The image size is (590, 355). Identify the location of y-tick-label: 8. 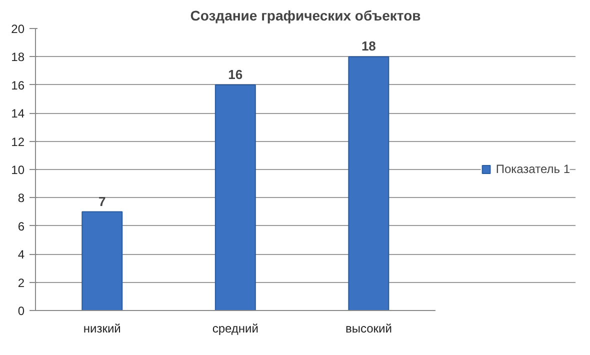
(21, 198).